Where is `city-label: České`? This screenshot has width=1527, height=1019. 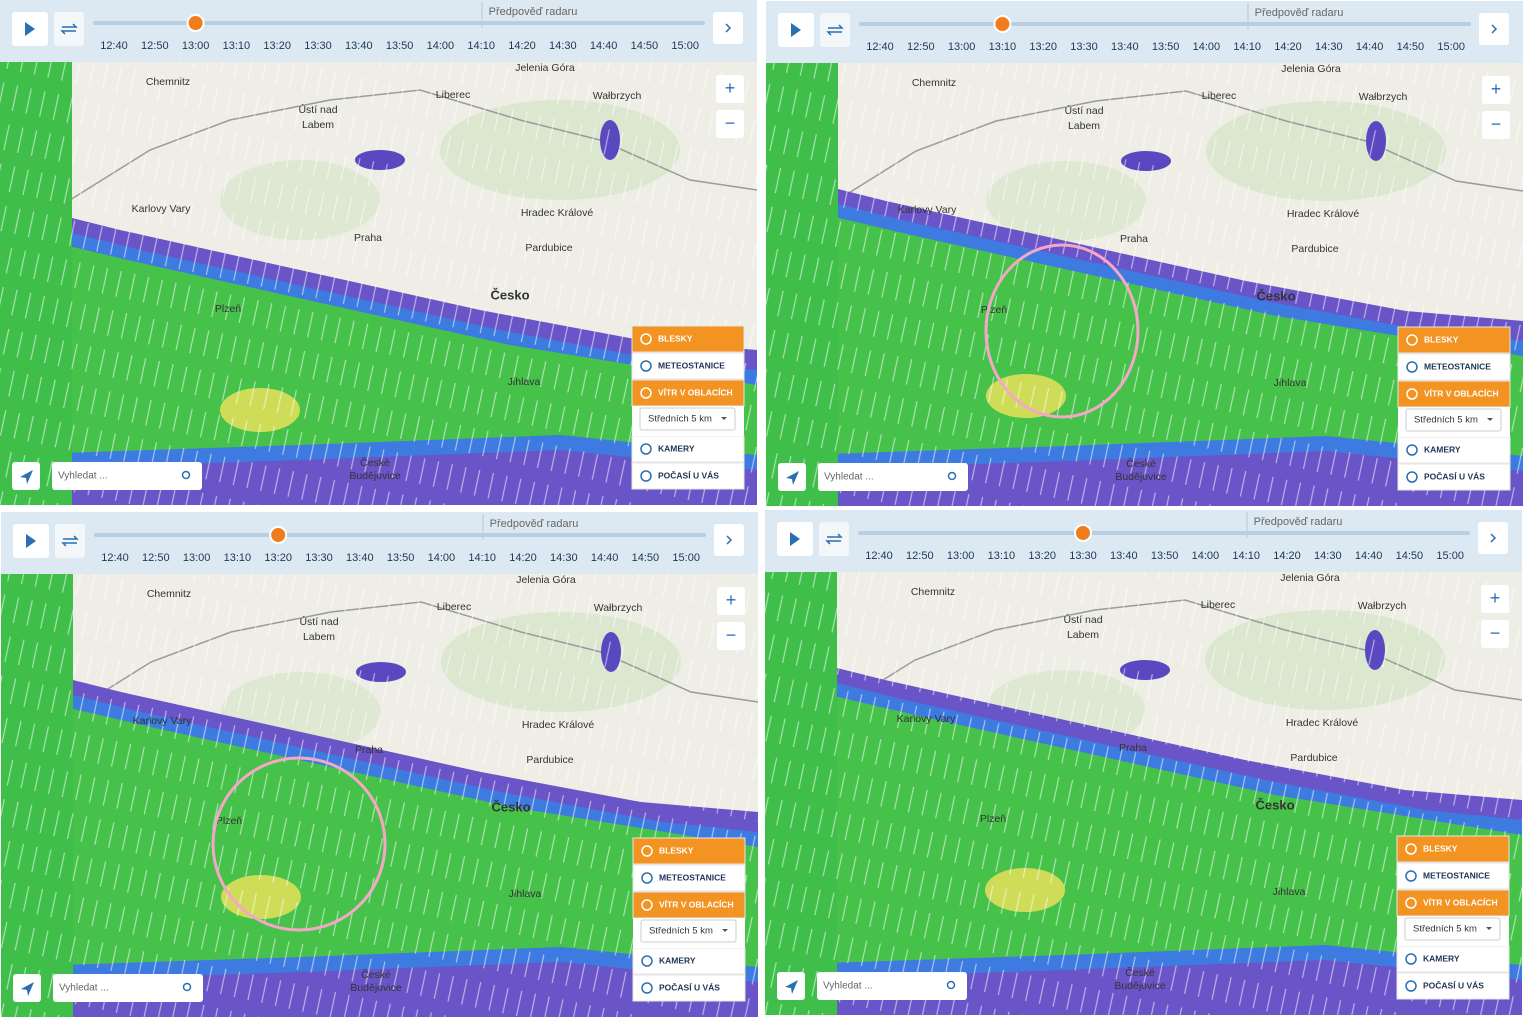 city-label: České is located at coordinates (375, 462).